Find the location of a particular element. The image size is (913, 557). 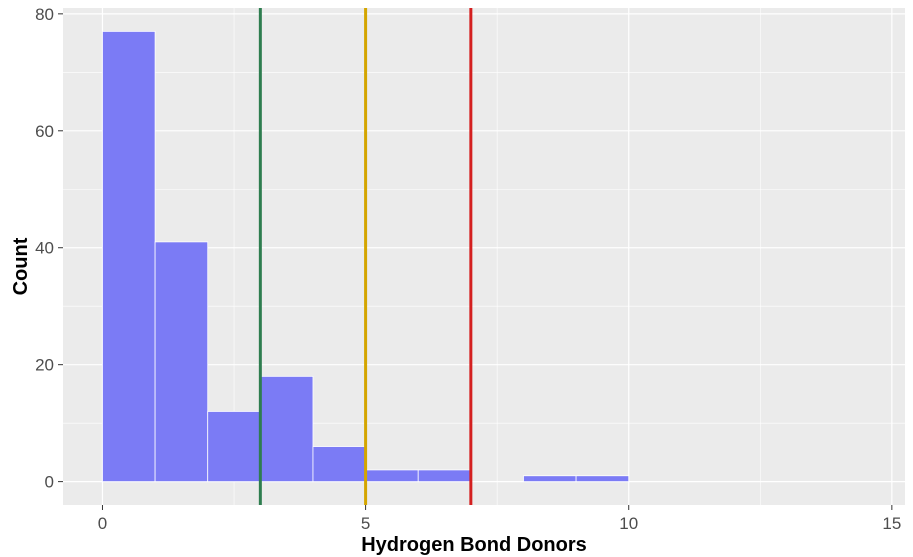

x-tick-label: 15 is located at coordinates (891, 523).